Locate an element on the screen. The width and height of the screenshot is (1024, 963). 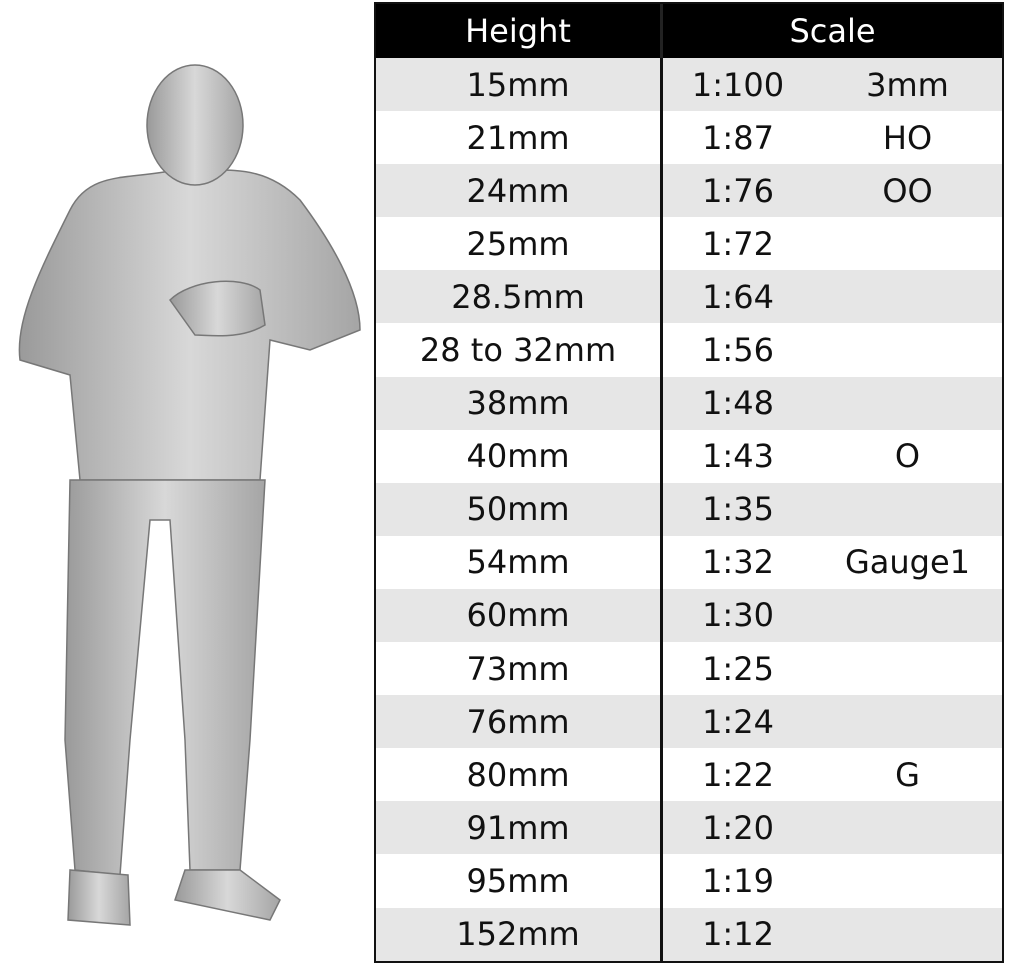
scale-cell: 1:100 is located at coordinates (738, 84).